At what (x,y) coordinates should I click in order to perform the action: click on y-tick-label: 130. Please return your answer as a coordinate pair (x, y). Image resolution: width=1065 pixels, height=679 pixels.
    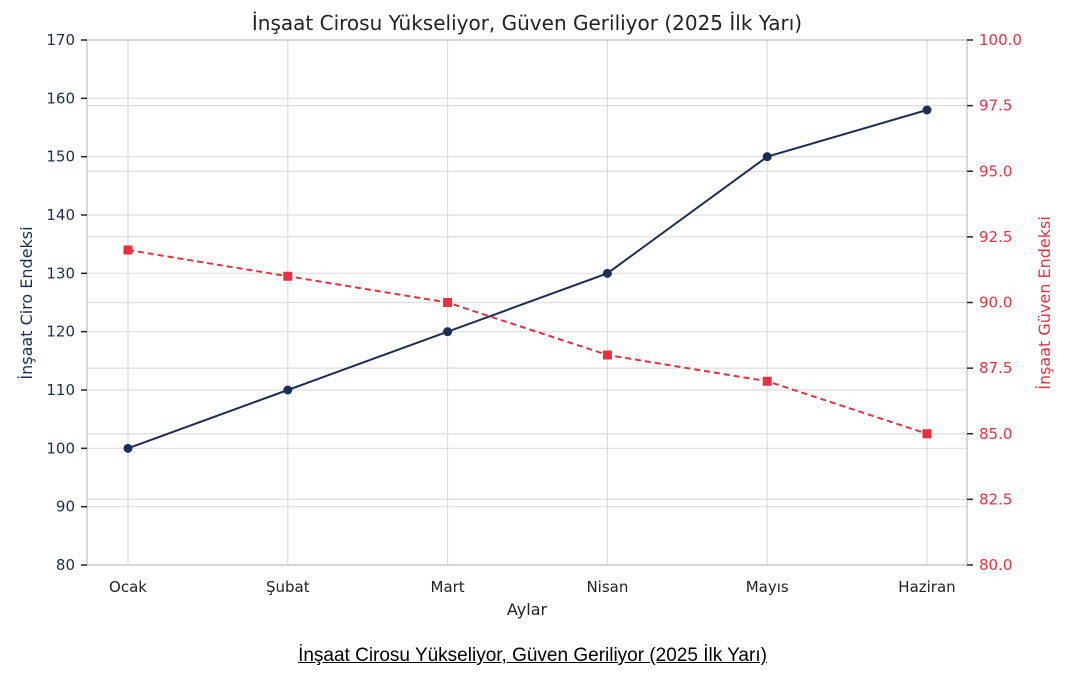
    Looking at the image, I should click on (60, 273).